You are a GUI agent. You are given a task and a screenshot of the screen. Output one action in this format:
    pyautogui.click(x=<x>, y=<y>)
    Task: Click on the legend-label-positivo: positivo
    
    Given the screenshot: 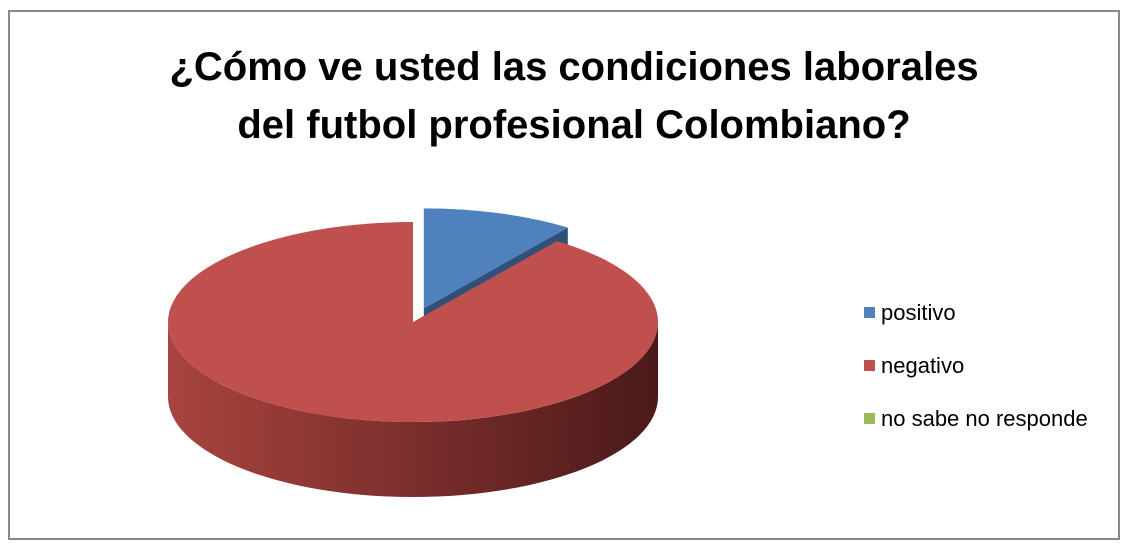 What is the action you would take?
    pyautogui.click(x=918, y=312)
    